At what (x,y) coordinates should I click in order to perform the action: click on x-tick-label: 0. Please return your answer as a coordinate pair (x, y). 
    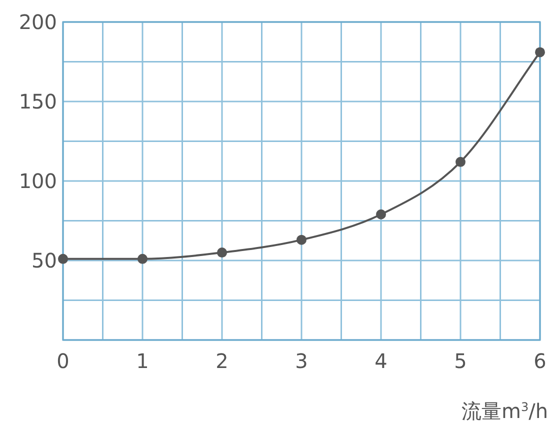
    Looking at the image, I should click on (63, 361).